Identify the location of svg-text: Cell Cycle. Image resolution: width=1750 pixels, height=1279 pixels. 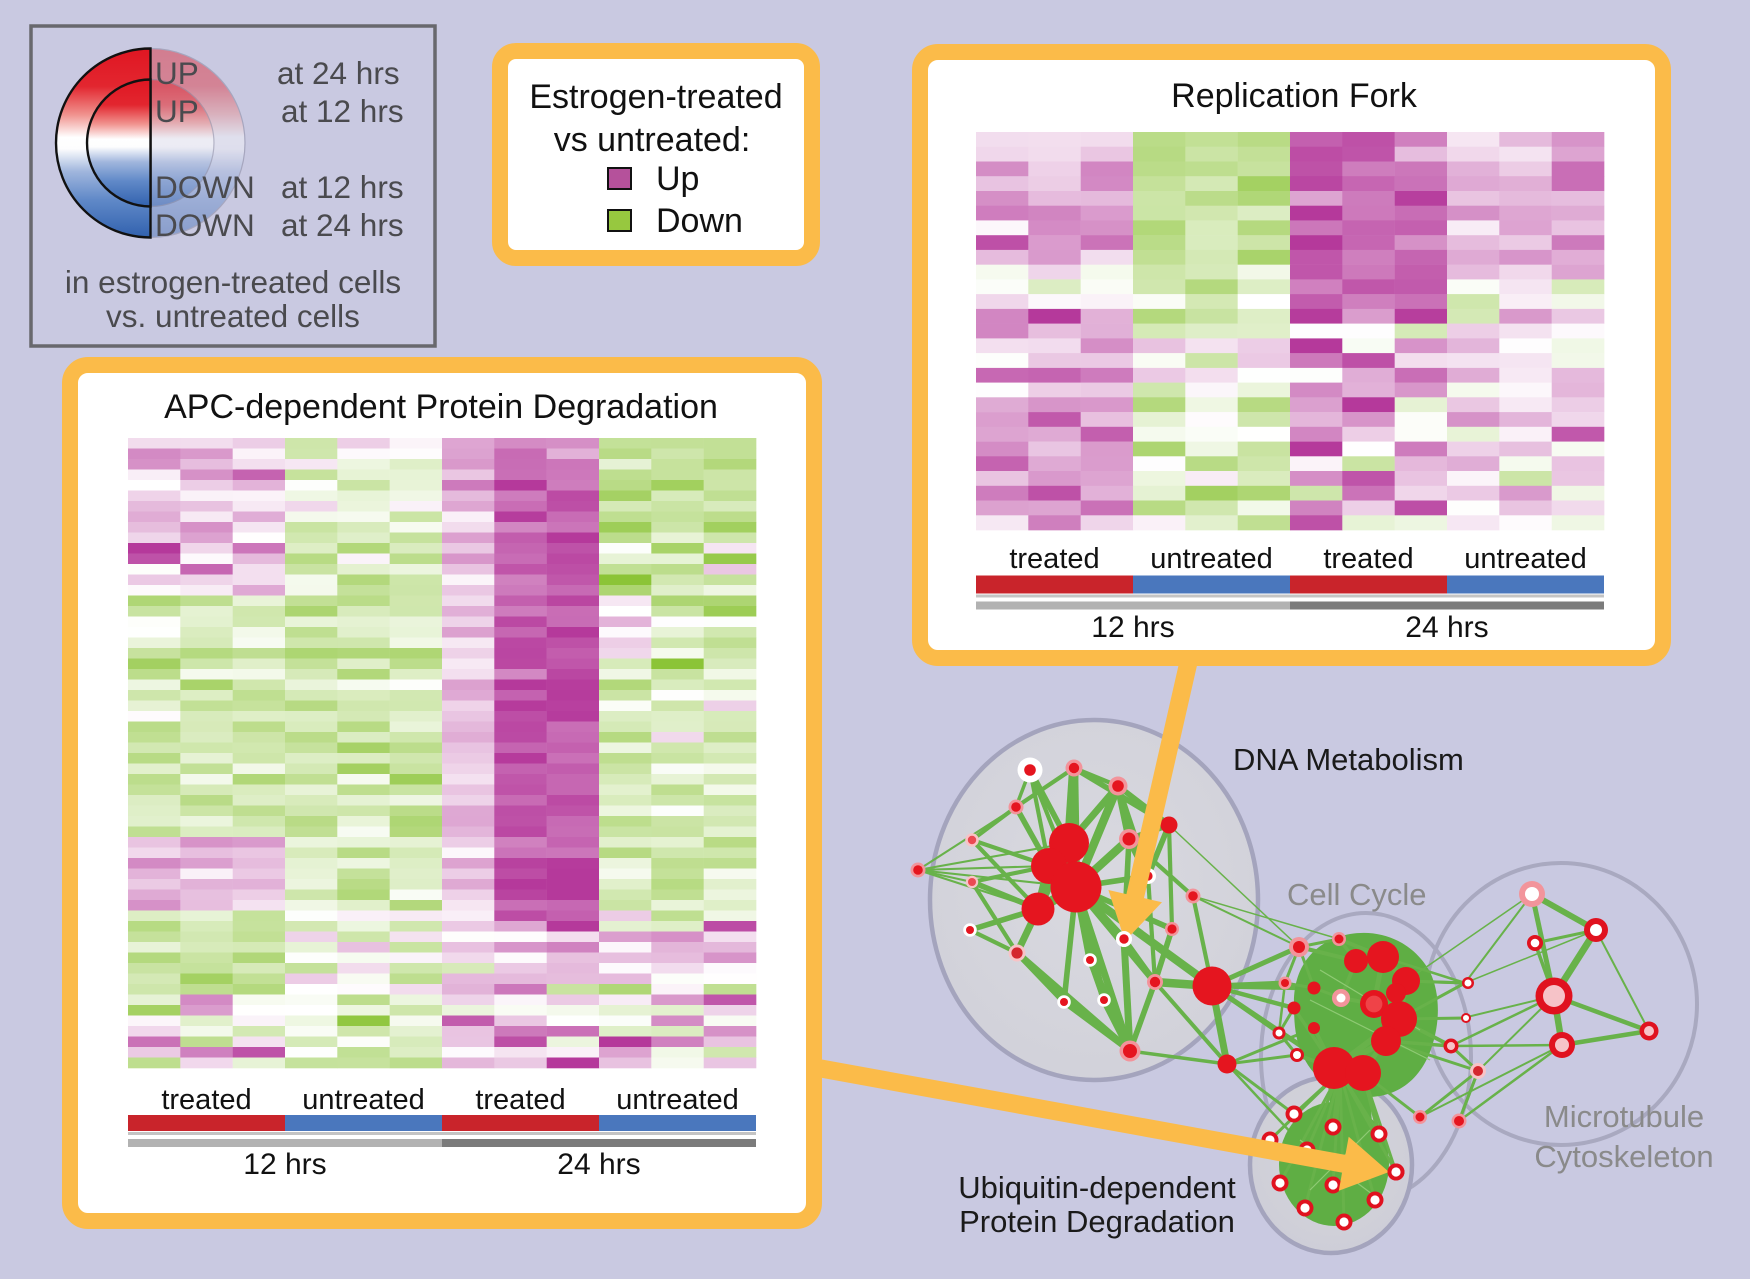
(1357, 894).